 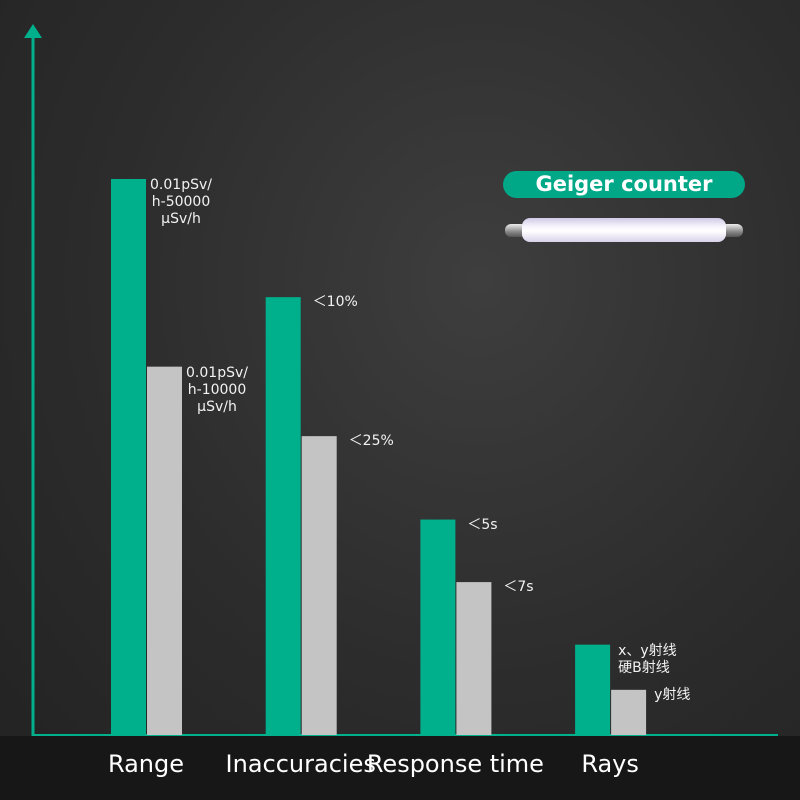 What do you see at coordinates (518, 587) in the screenshot?
I see `data-label: ＜7s` at bounding box center [518, 587].